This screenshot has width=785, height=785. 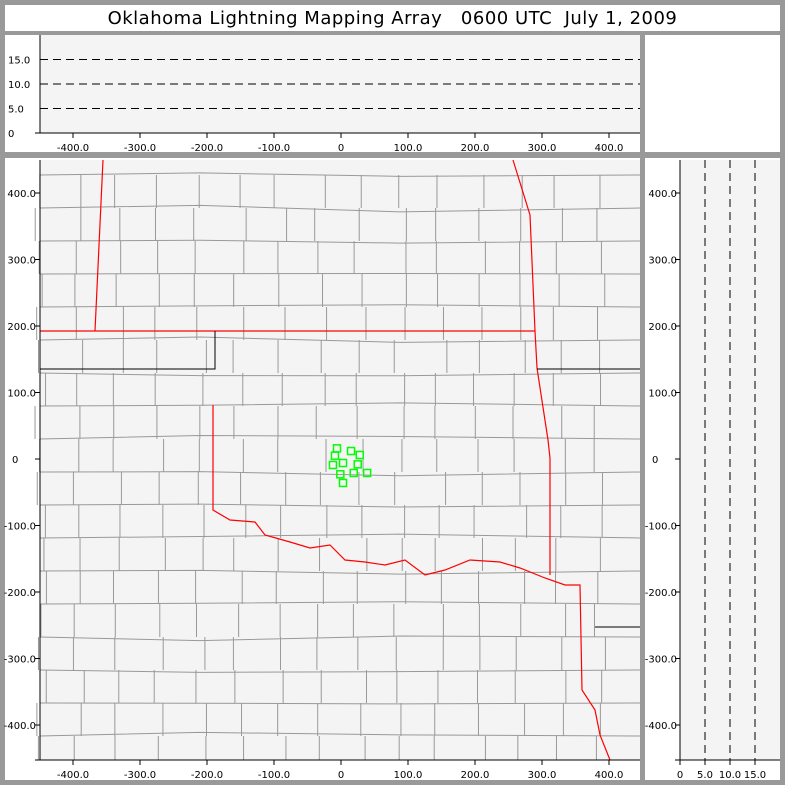 What do you see at coordinates (21, 327) in the screenshot?
I see `map-y-tick-label: 200.0` at bounding box center [21, 327].